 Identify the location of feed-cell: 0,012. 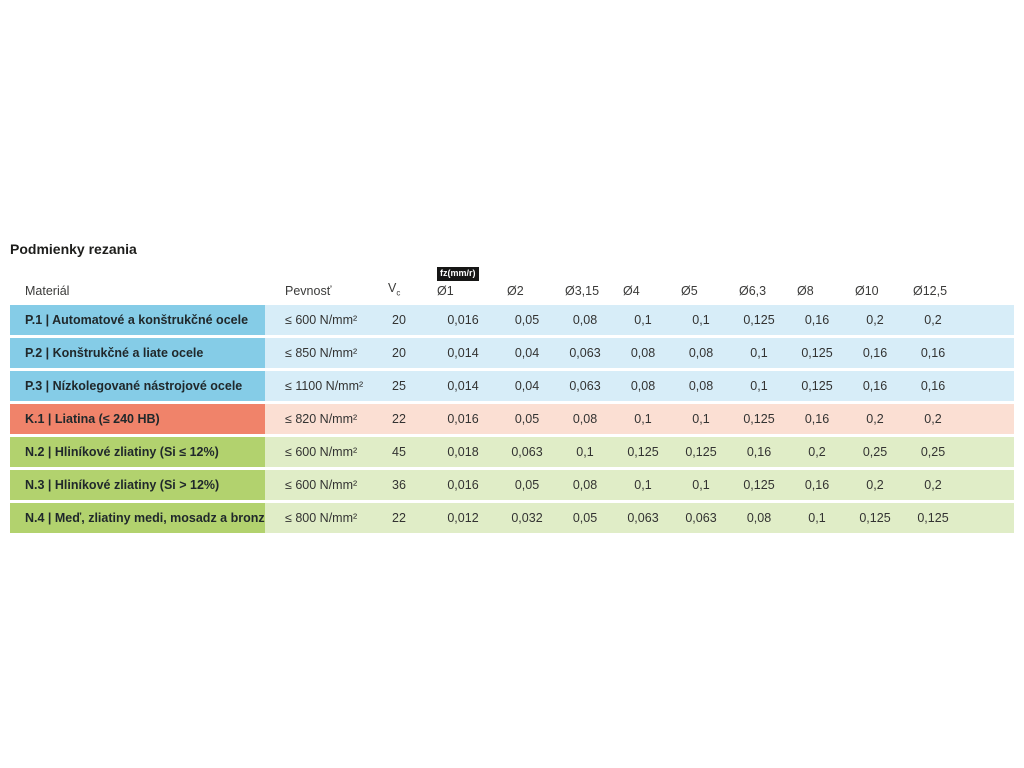
(463, 518).